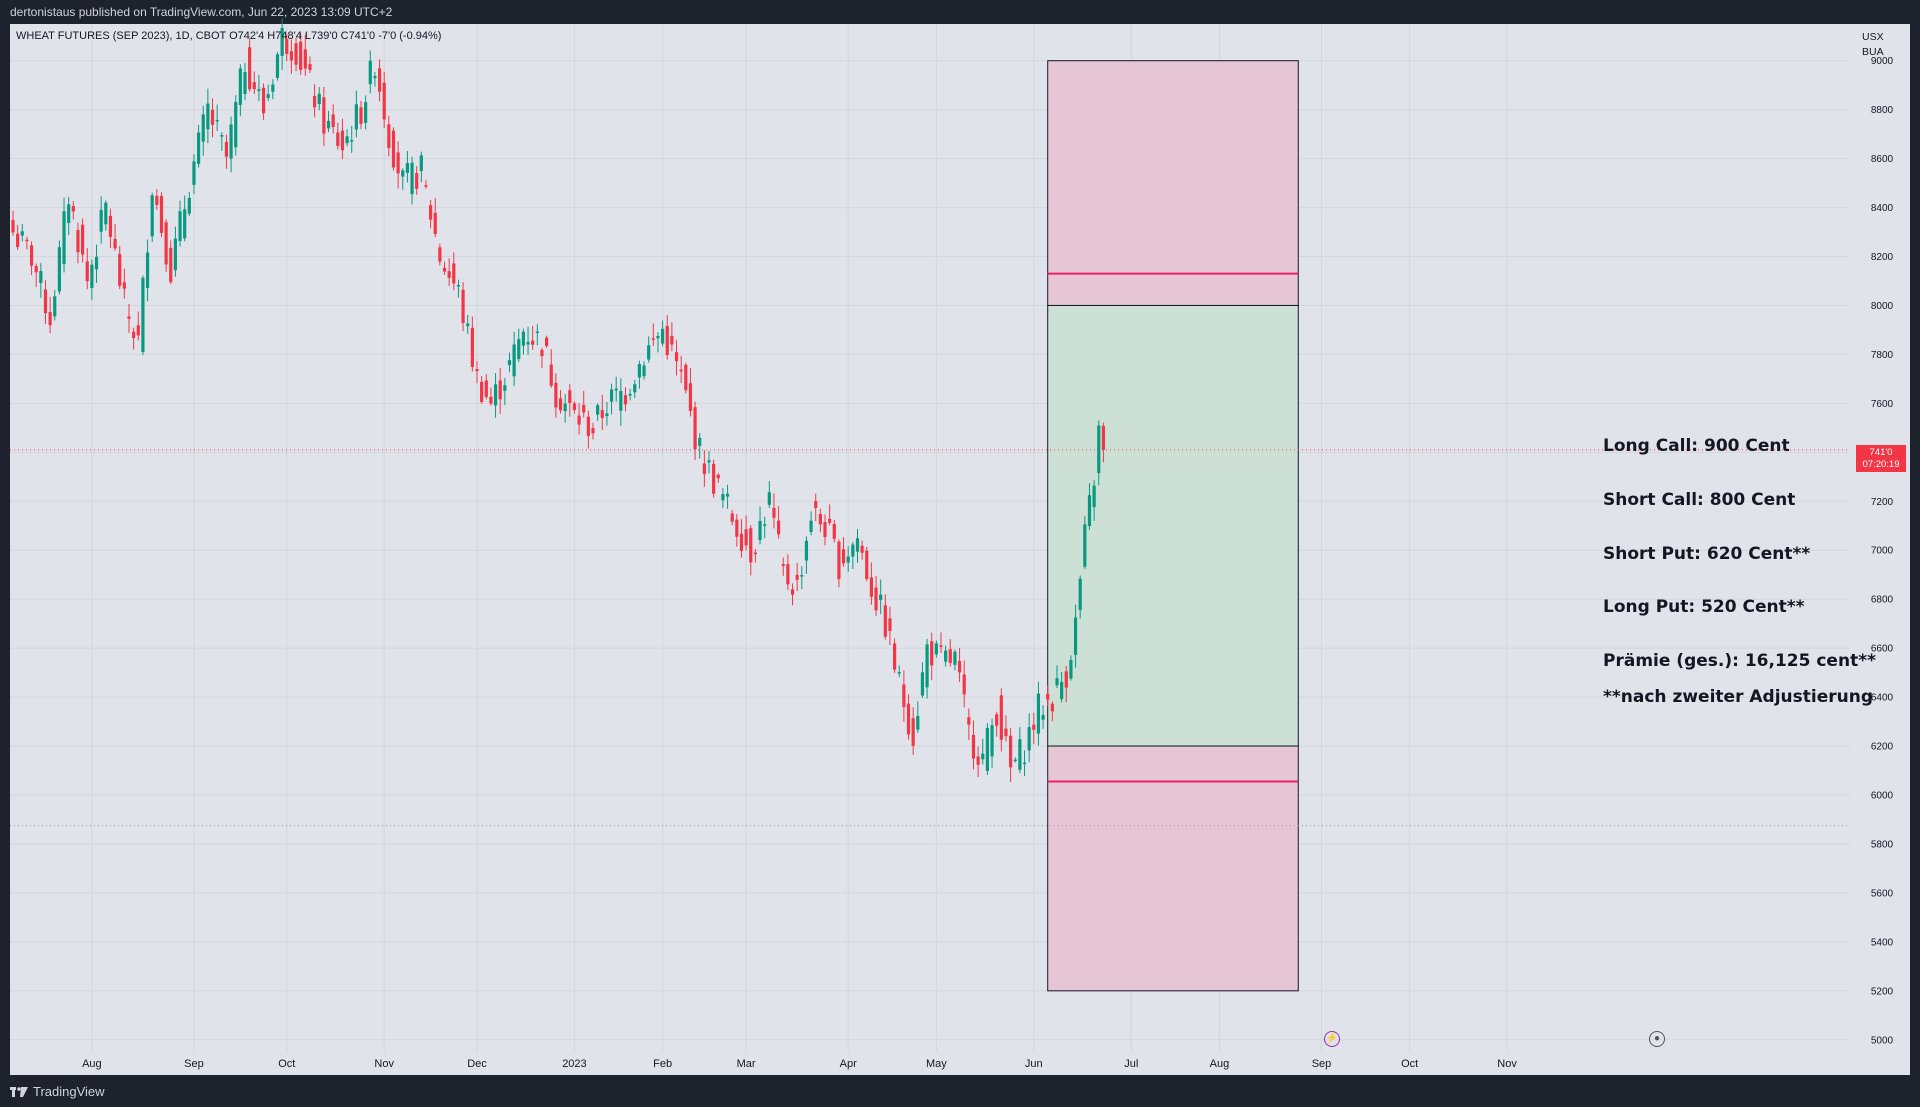 This screenshot has width=1920, height=1107. What do you see at coordinates (1882, 698) in the screenshot?
I see `price-tick-label: 6400` at bounding box center [1882, 698].